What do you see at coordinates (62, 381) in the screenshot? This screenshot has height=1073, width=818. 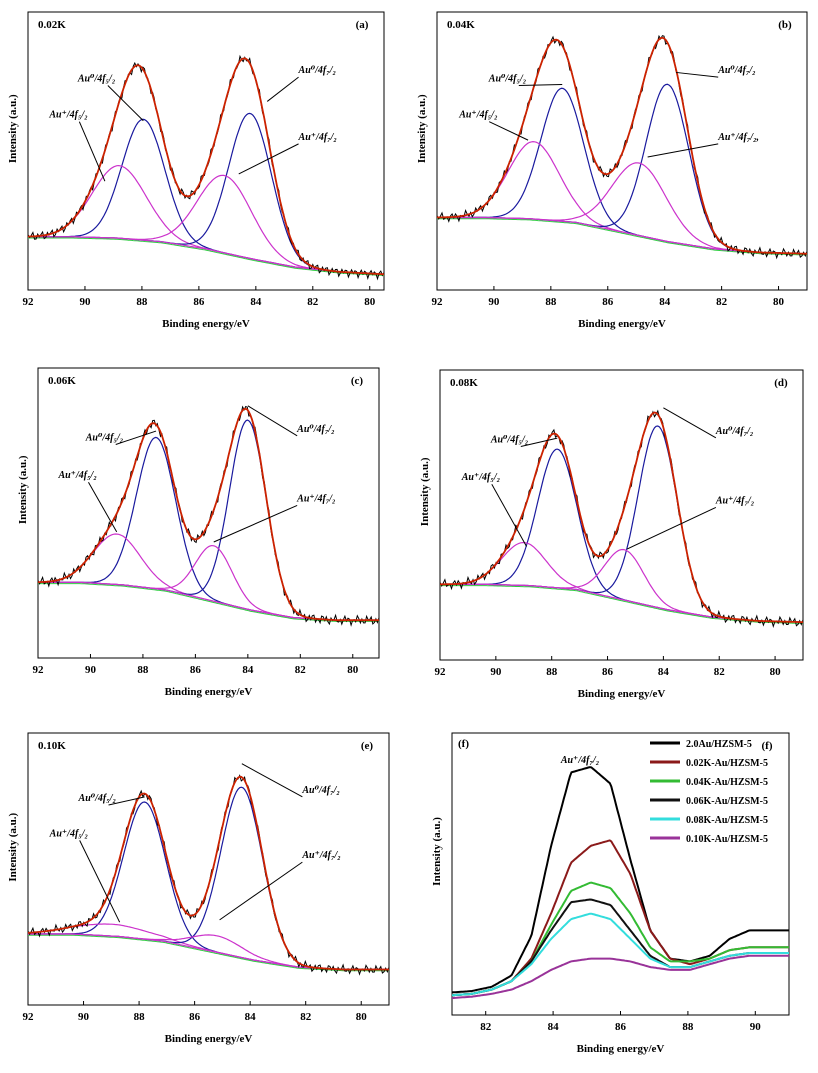 I see `sample-tag: 0.06K` at bounding box center [62, 381].